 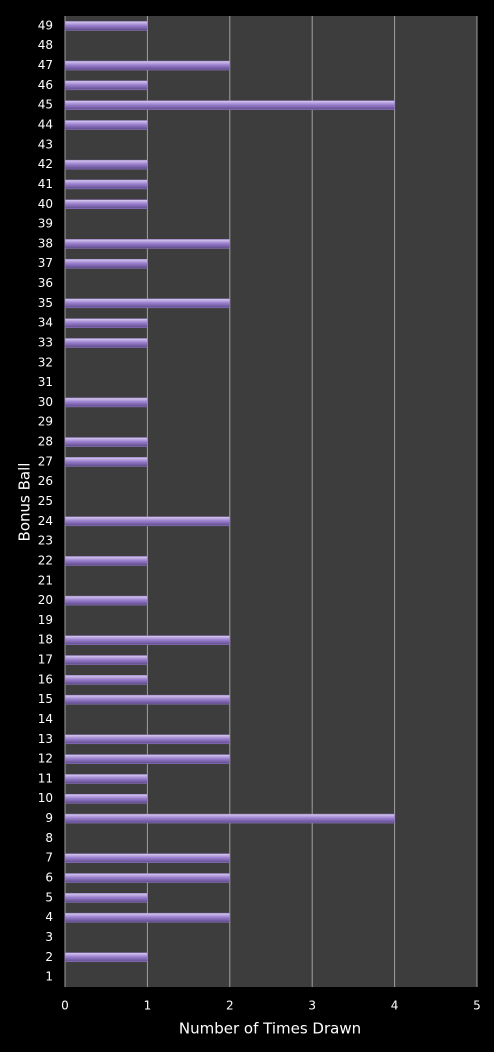 I want to click on x-tick-label: 2, so click(x=230, y=1006).